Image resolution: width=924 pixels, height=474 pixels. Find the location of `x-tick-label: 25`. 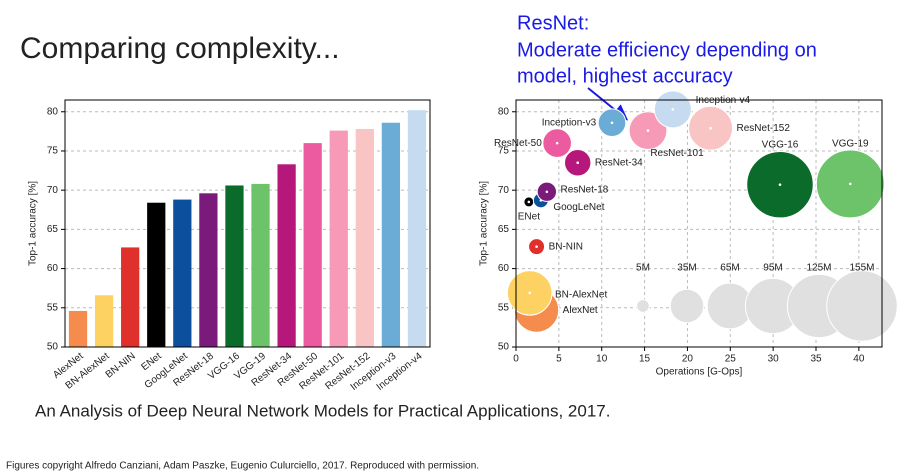

x-tick-label: 25 is located at coordinates (731, 359).